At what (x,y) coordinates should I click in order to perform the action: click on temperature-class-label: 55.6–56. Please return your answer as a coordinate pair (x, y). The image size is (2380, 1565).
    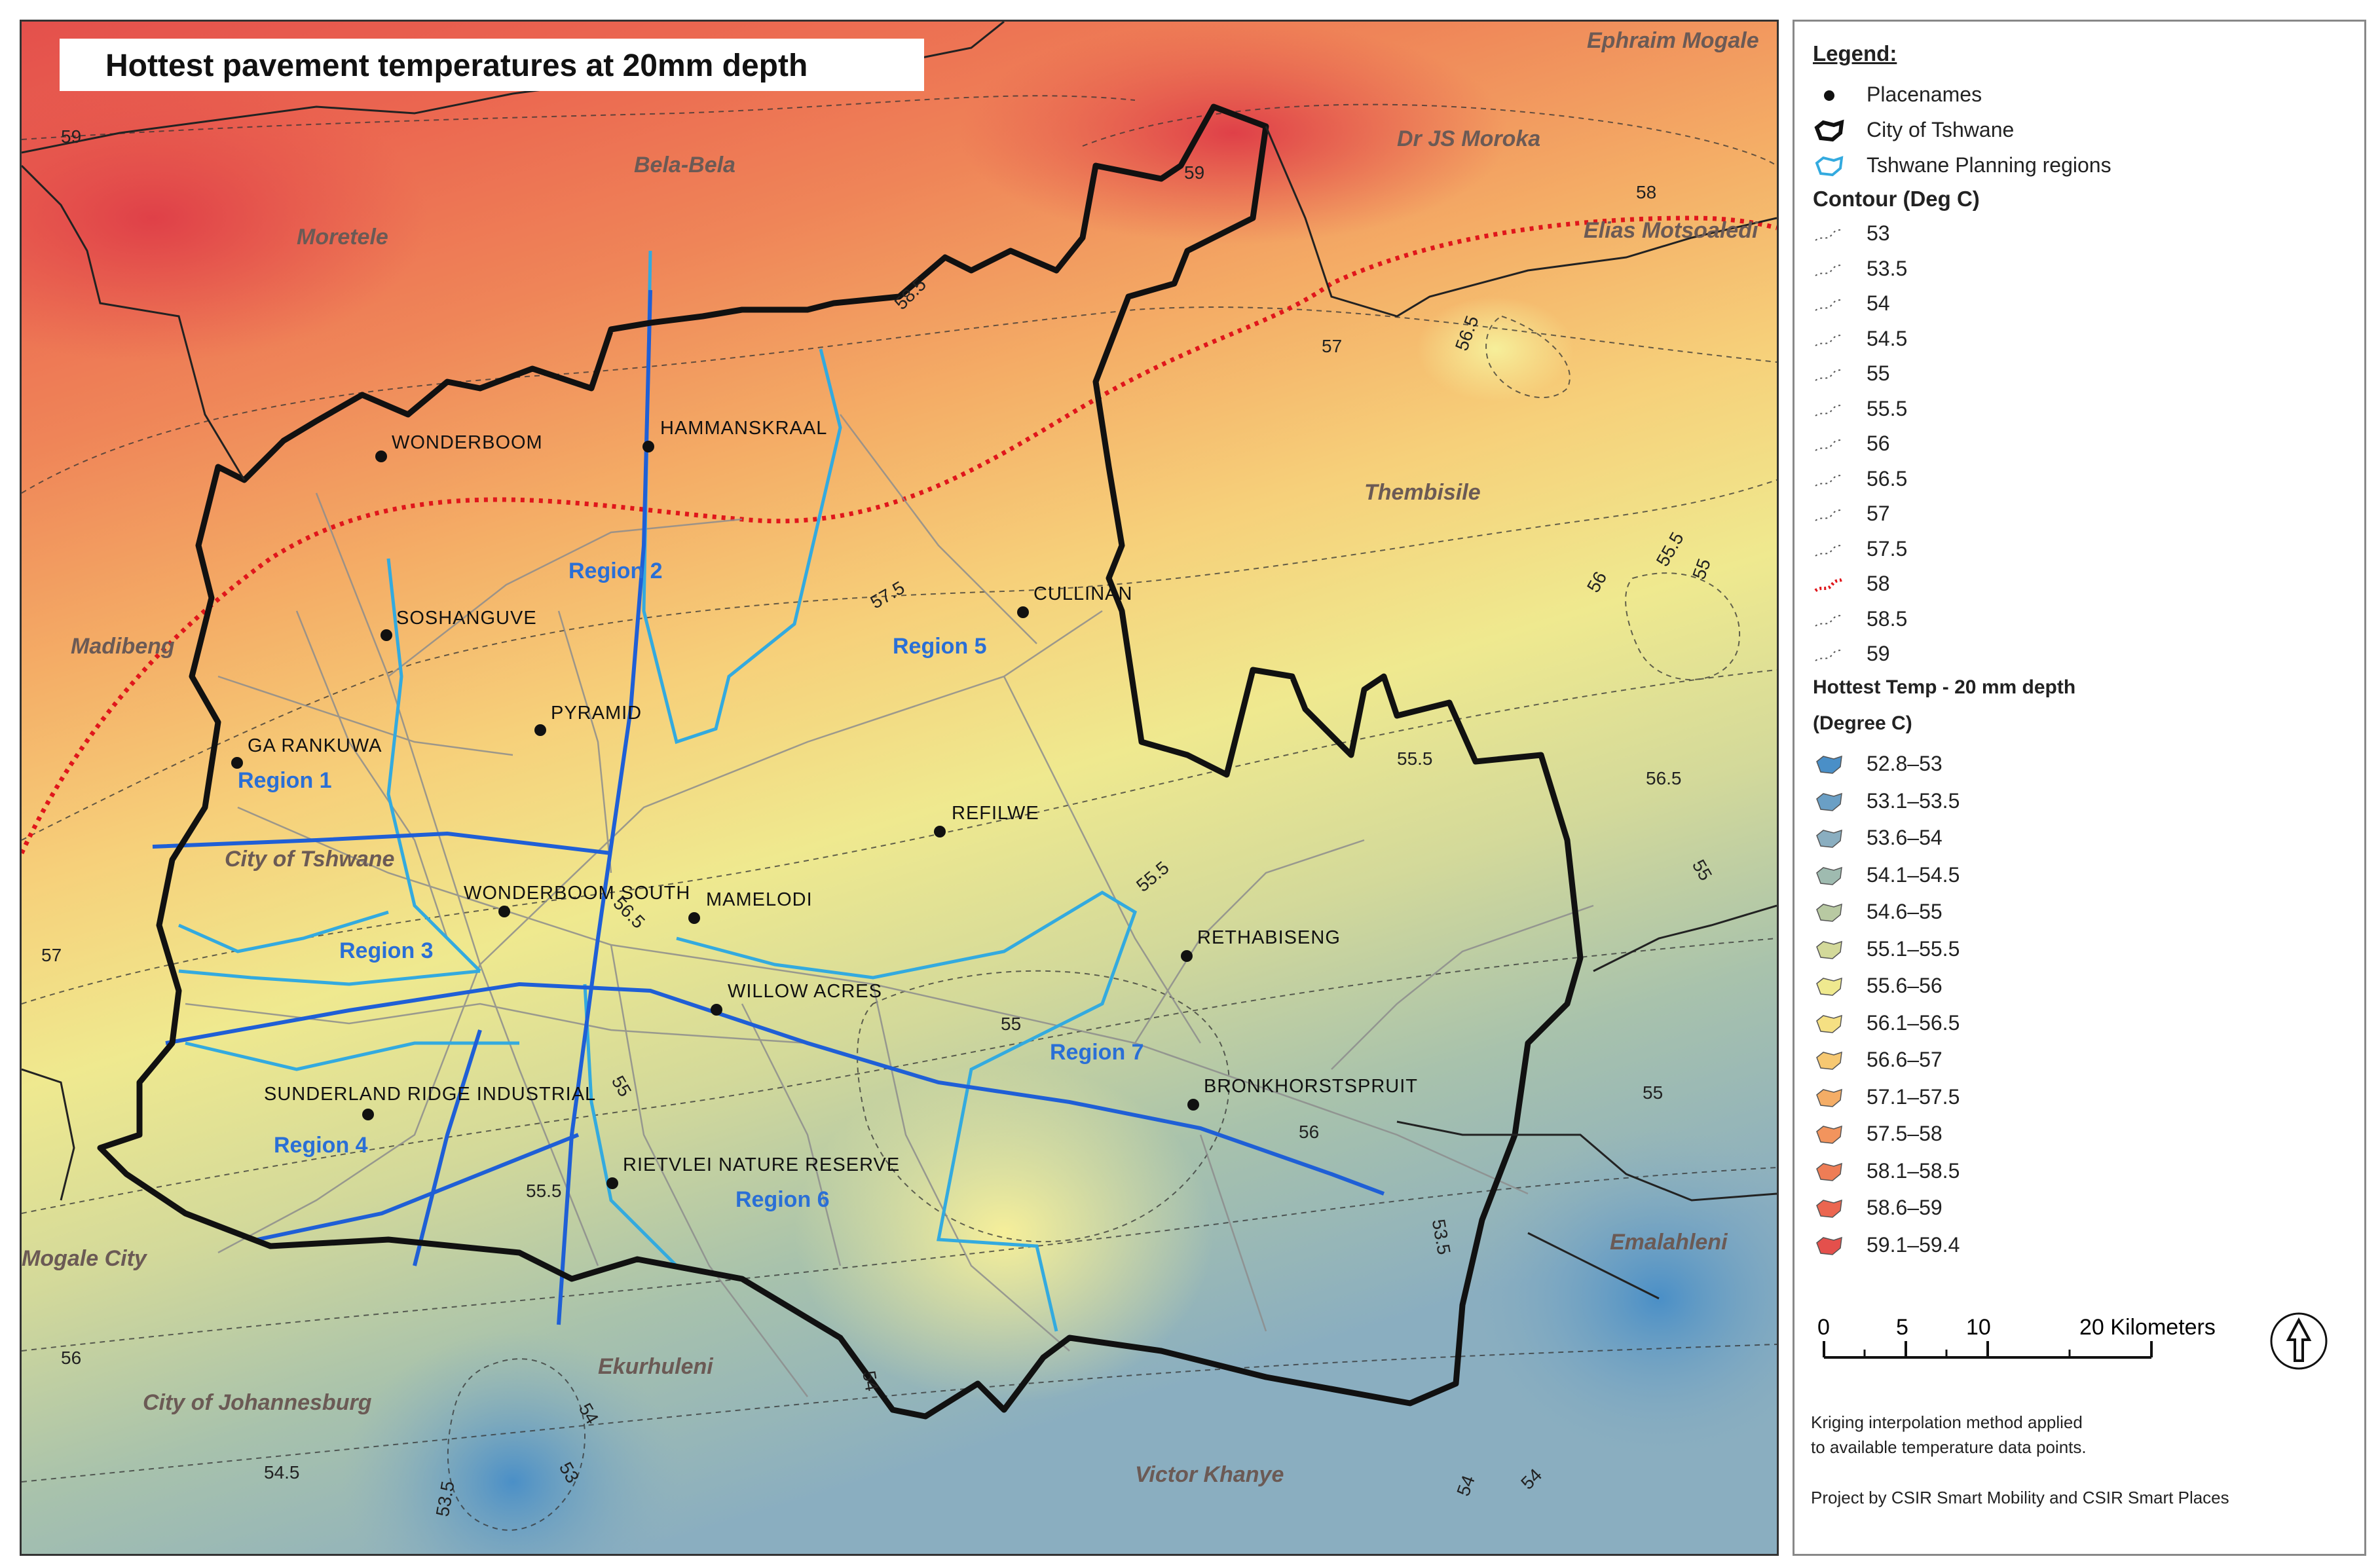
    Looking at the image, I should click on (1905, 986).